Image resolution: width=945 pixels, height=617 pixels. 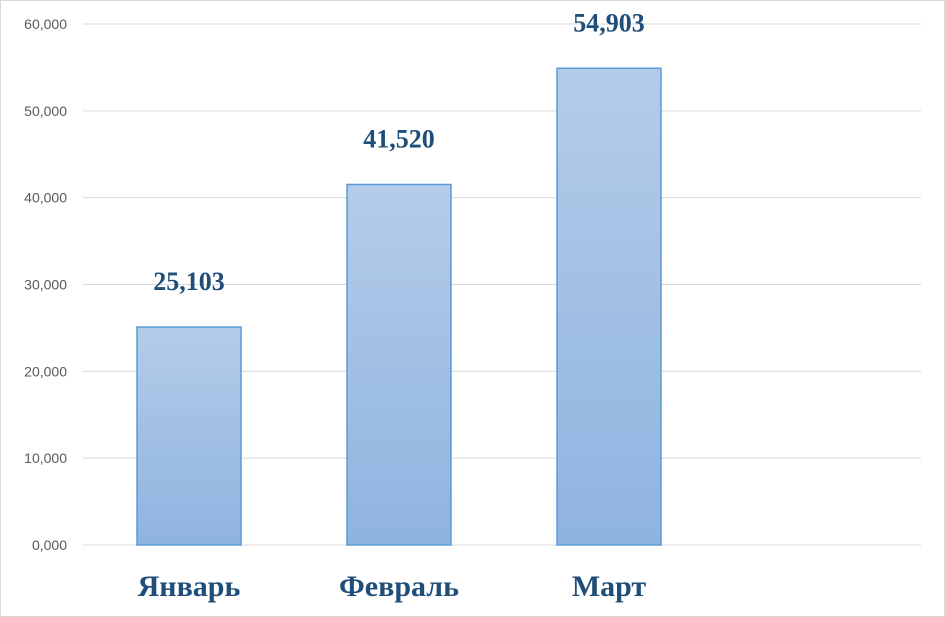 What do you see at coordinates (45, 111) in the screenshot?
I see `y-tick-label: 50,000` at bounding box center [45, 111].